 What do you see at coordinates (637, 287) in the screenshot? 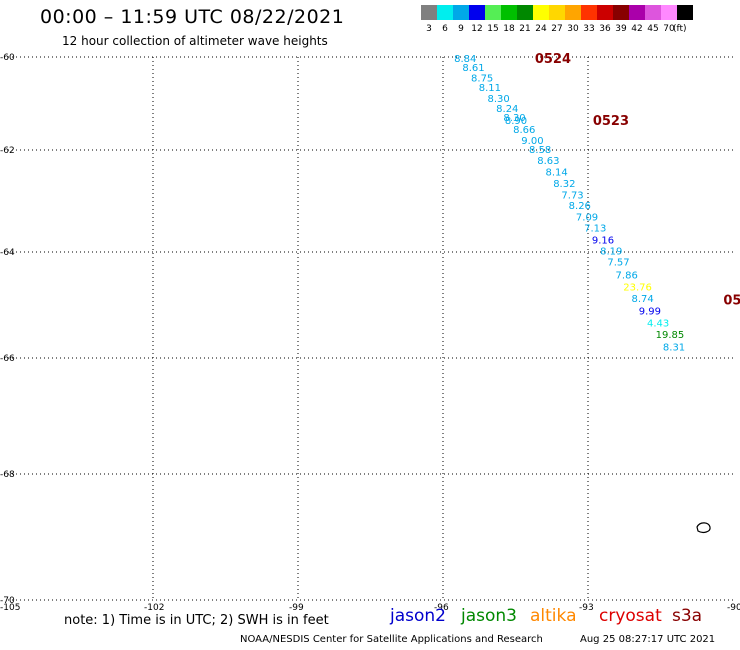
I see `wave-height-value: 23.76` at bounding box center [637, 287].